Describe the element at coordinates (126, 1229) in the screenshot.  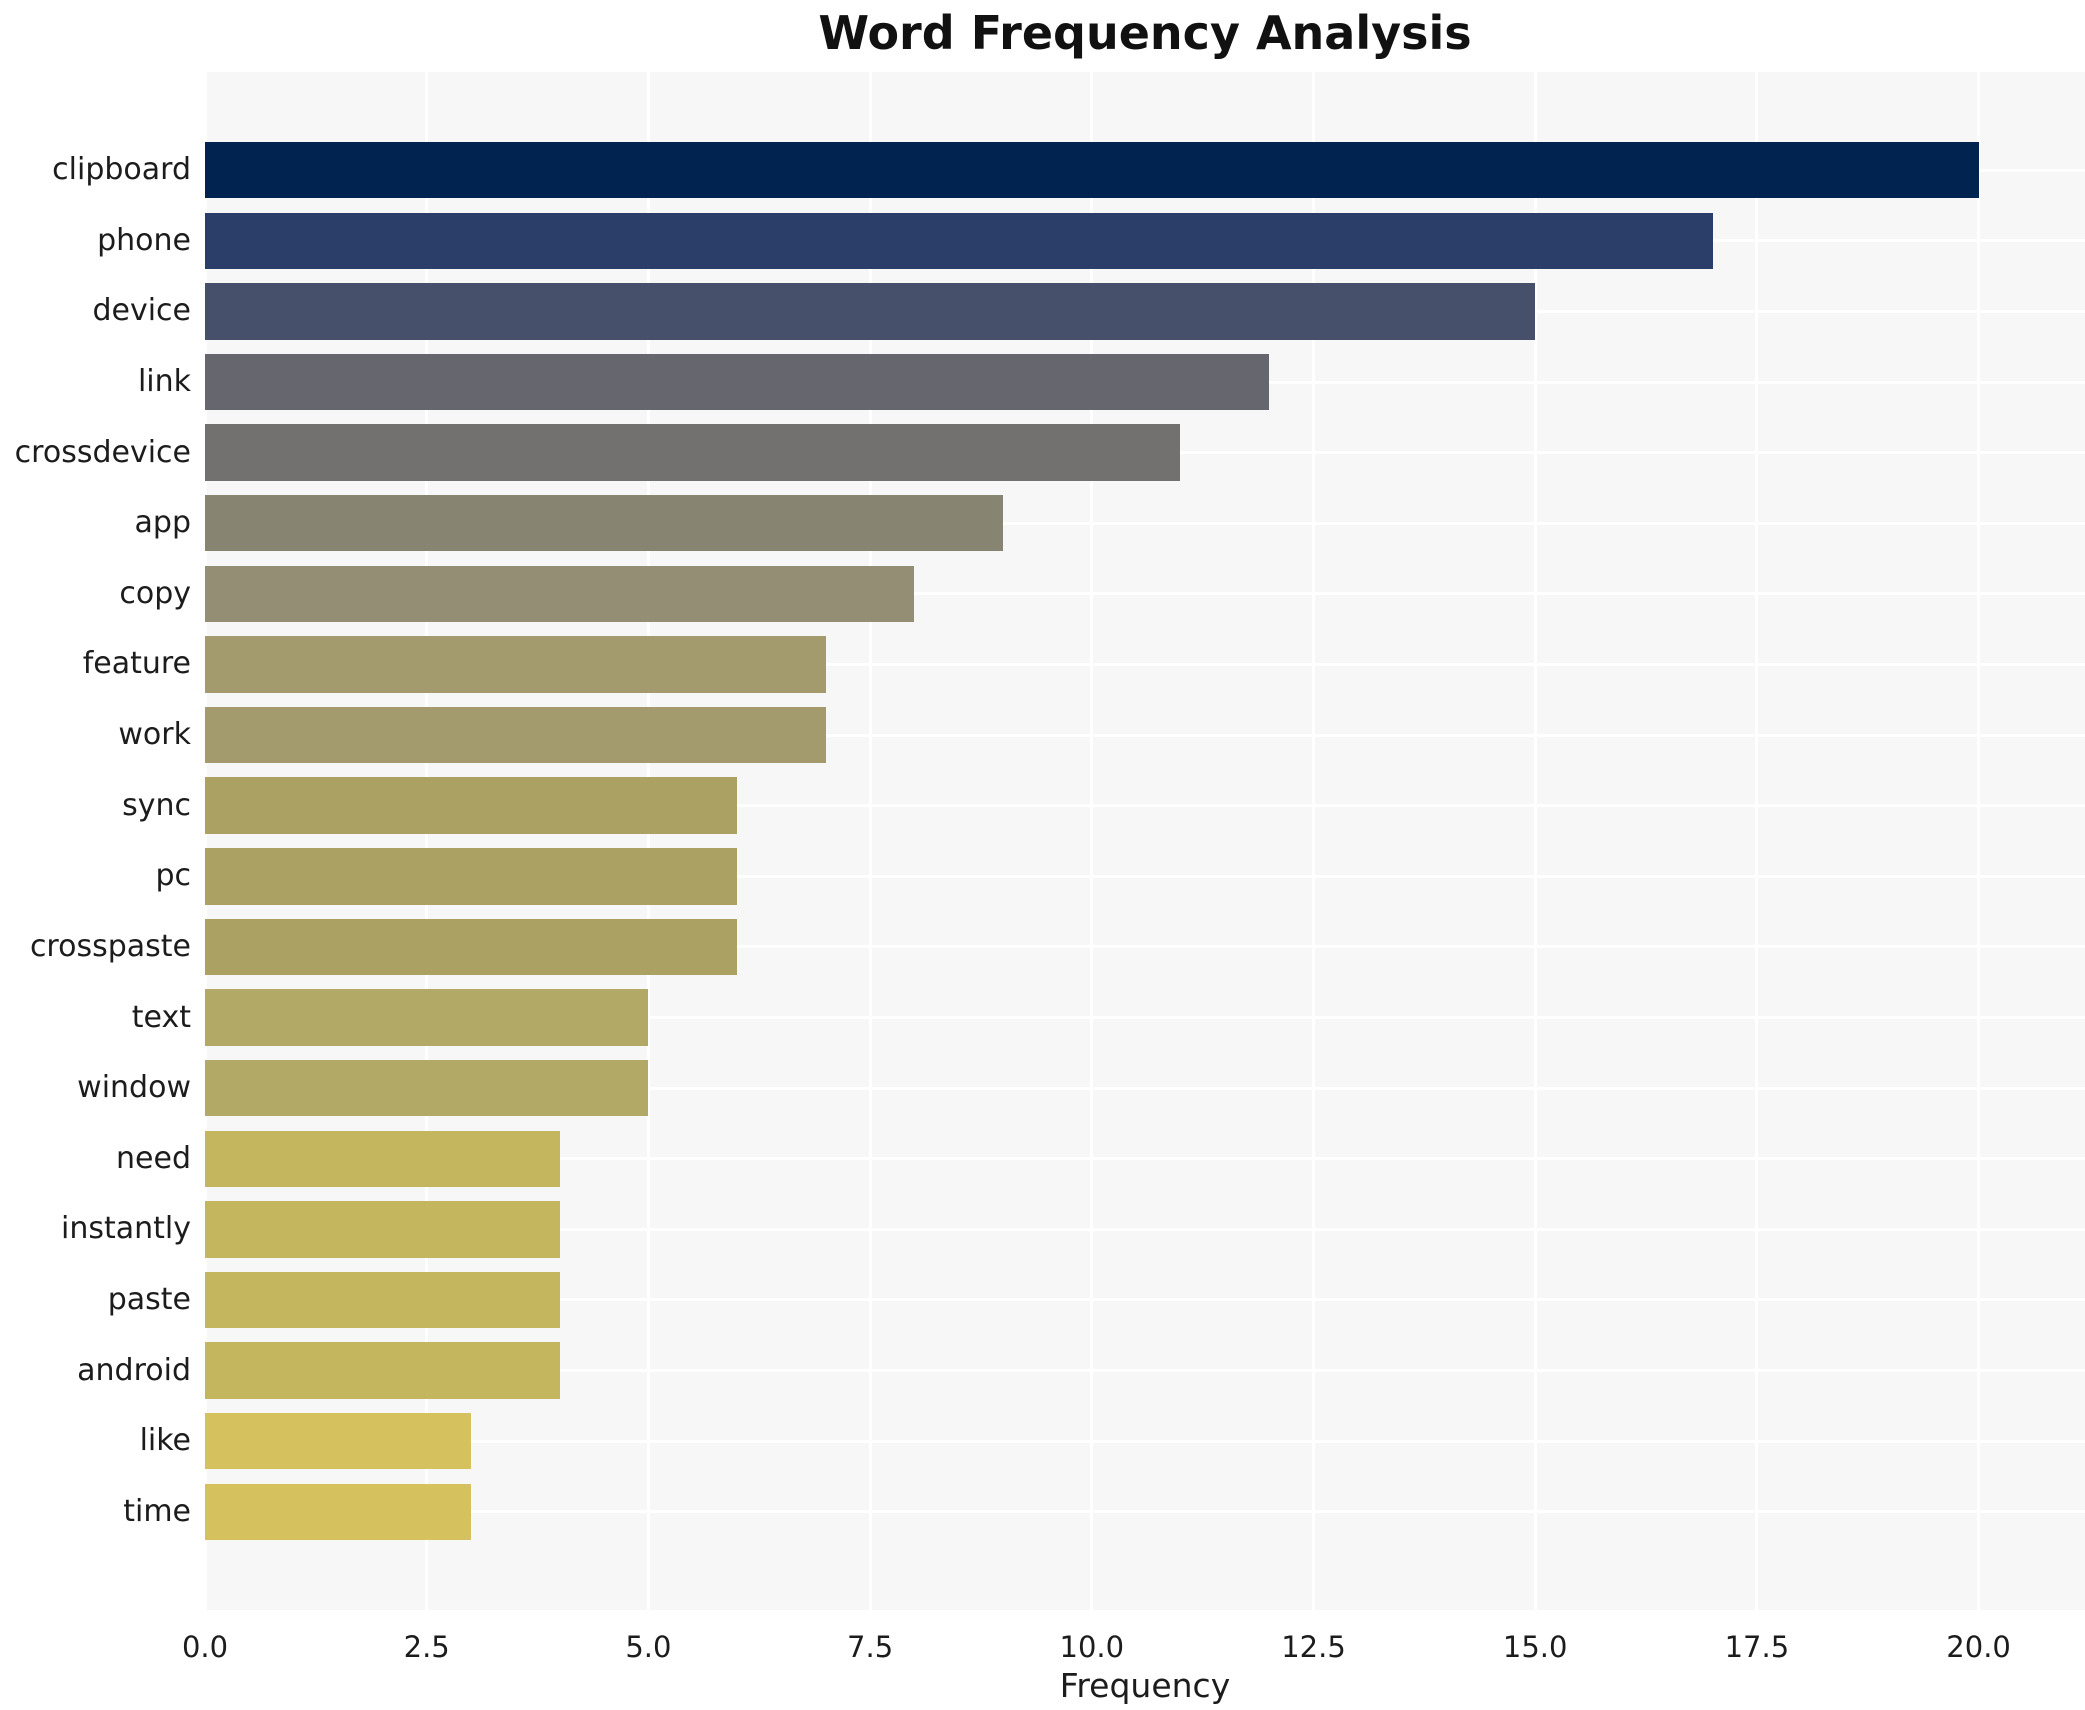
I see `ytick-label-instantly: instantly` at that location.